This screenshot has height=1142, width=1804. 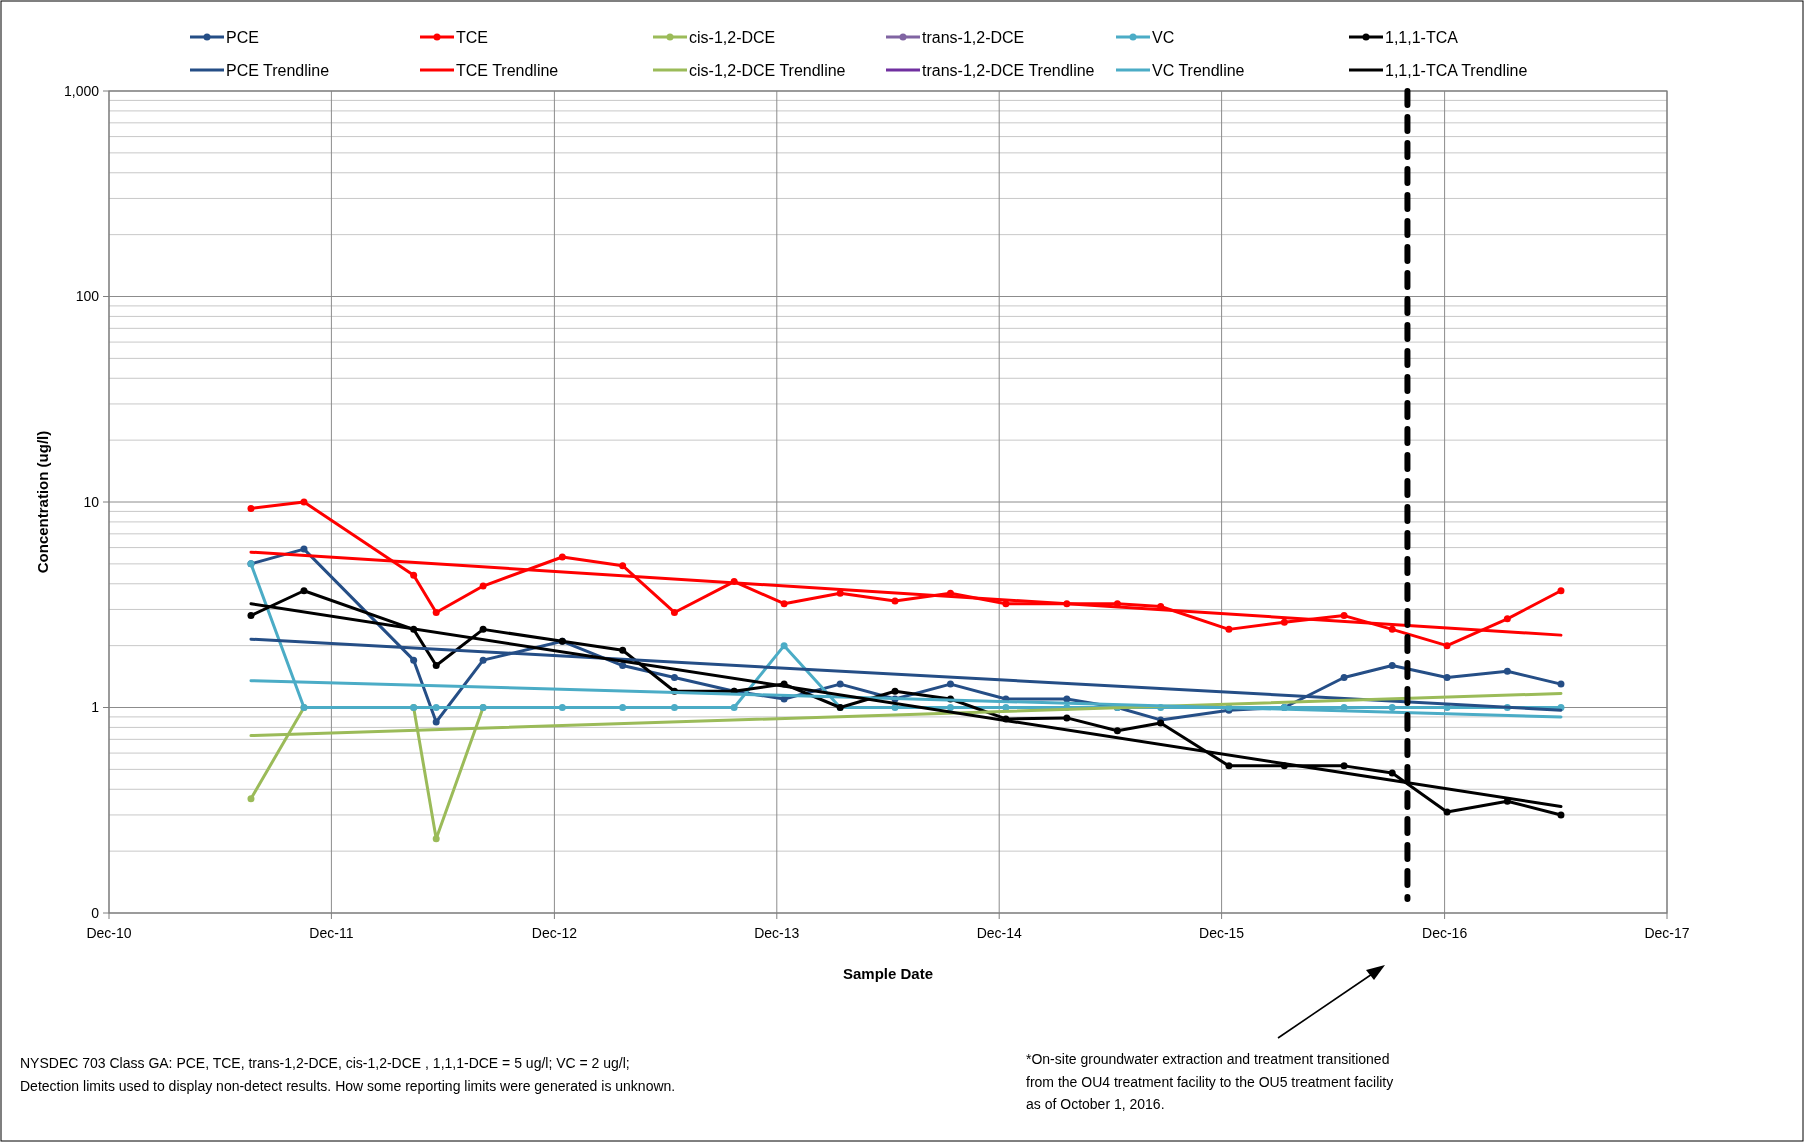 What do you see at coordinates (767, 70) in the screenshot?
I see `legend-label: cis-1,2-DCE Trendline` at bounding box center [767, 70].